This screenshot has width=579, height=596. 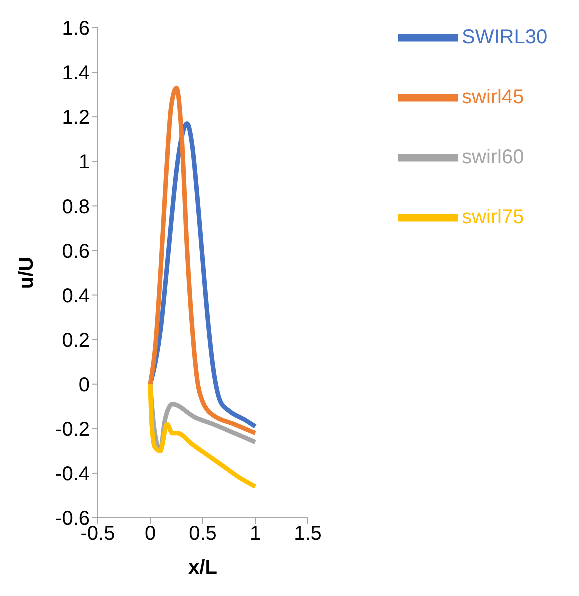 What do you see at coordinates (76, 296) in the screenshot?
I see `y-tick-label: 0.4` at bounding box center [76, 296].